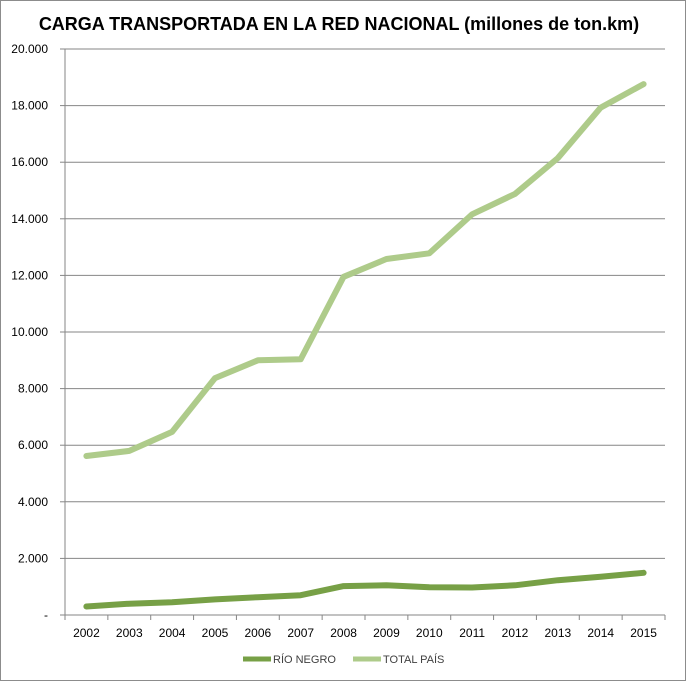 The image size is (686, 681). I want to click on legend-label: TOTAL PAÍS, so click(413, 659).